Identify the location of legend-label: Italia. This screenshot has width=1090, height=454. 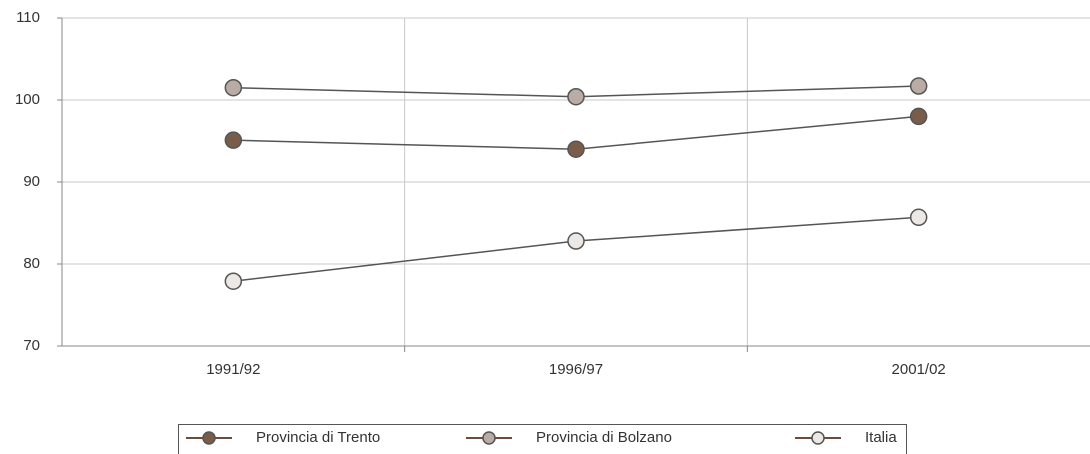
(881, 437).